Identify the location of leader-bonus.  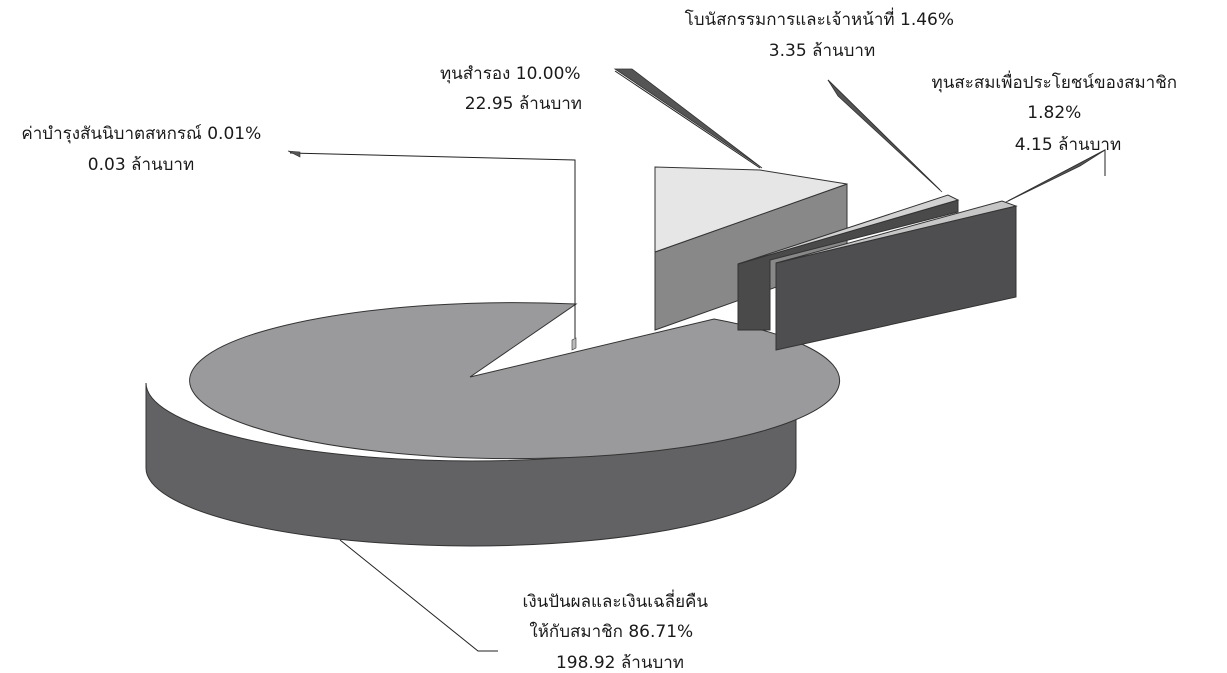
(885, 136).